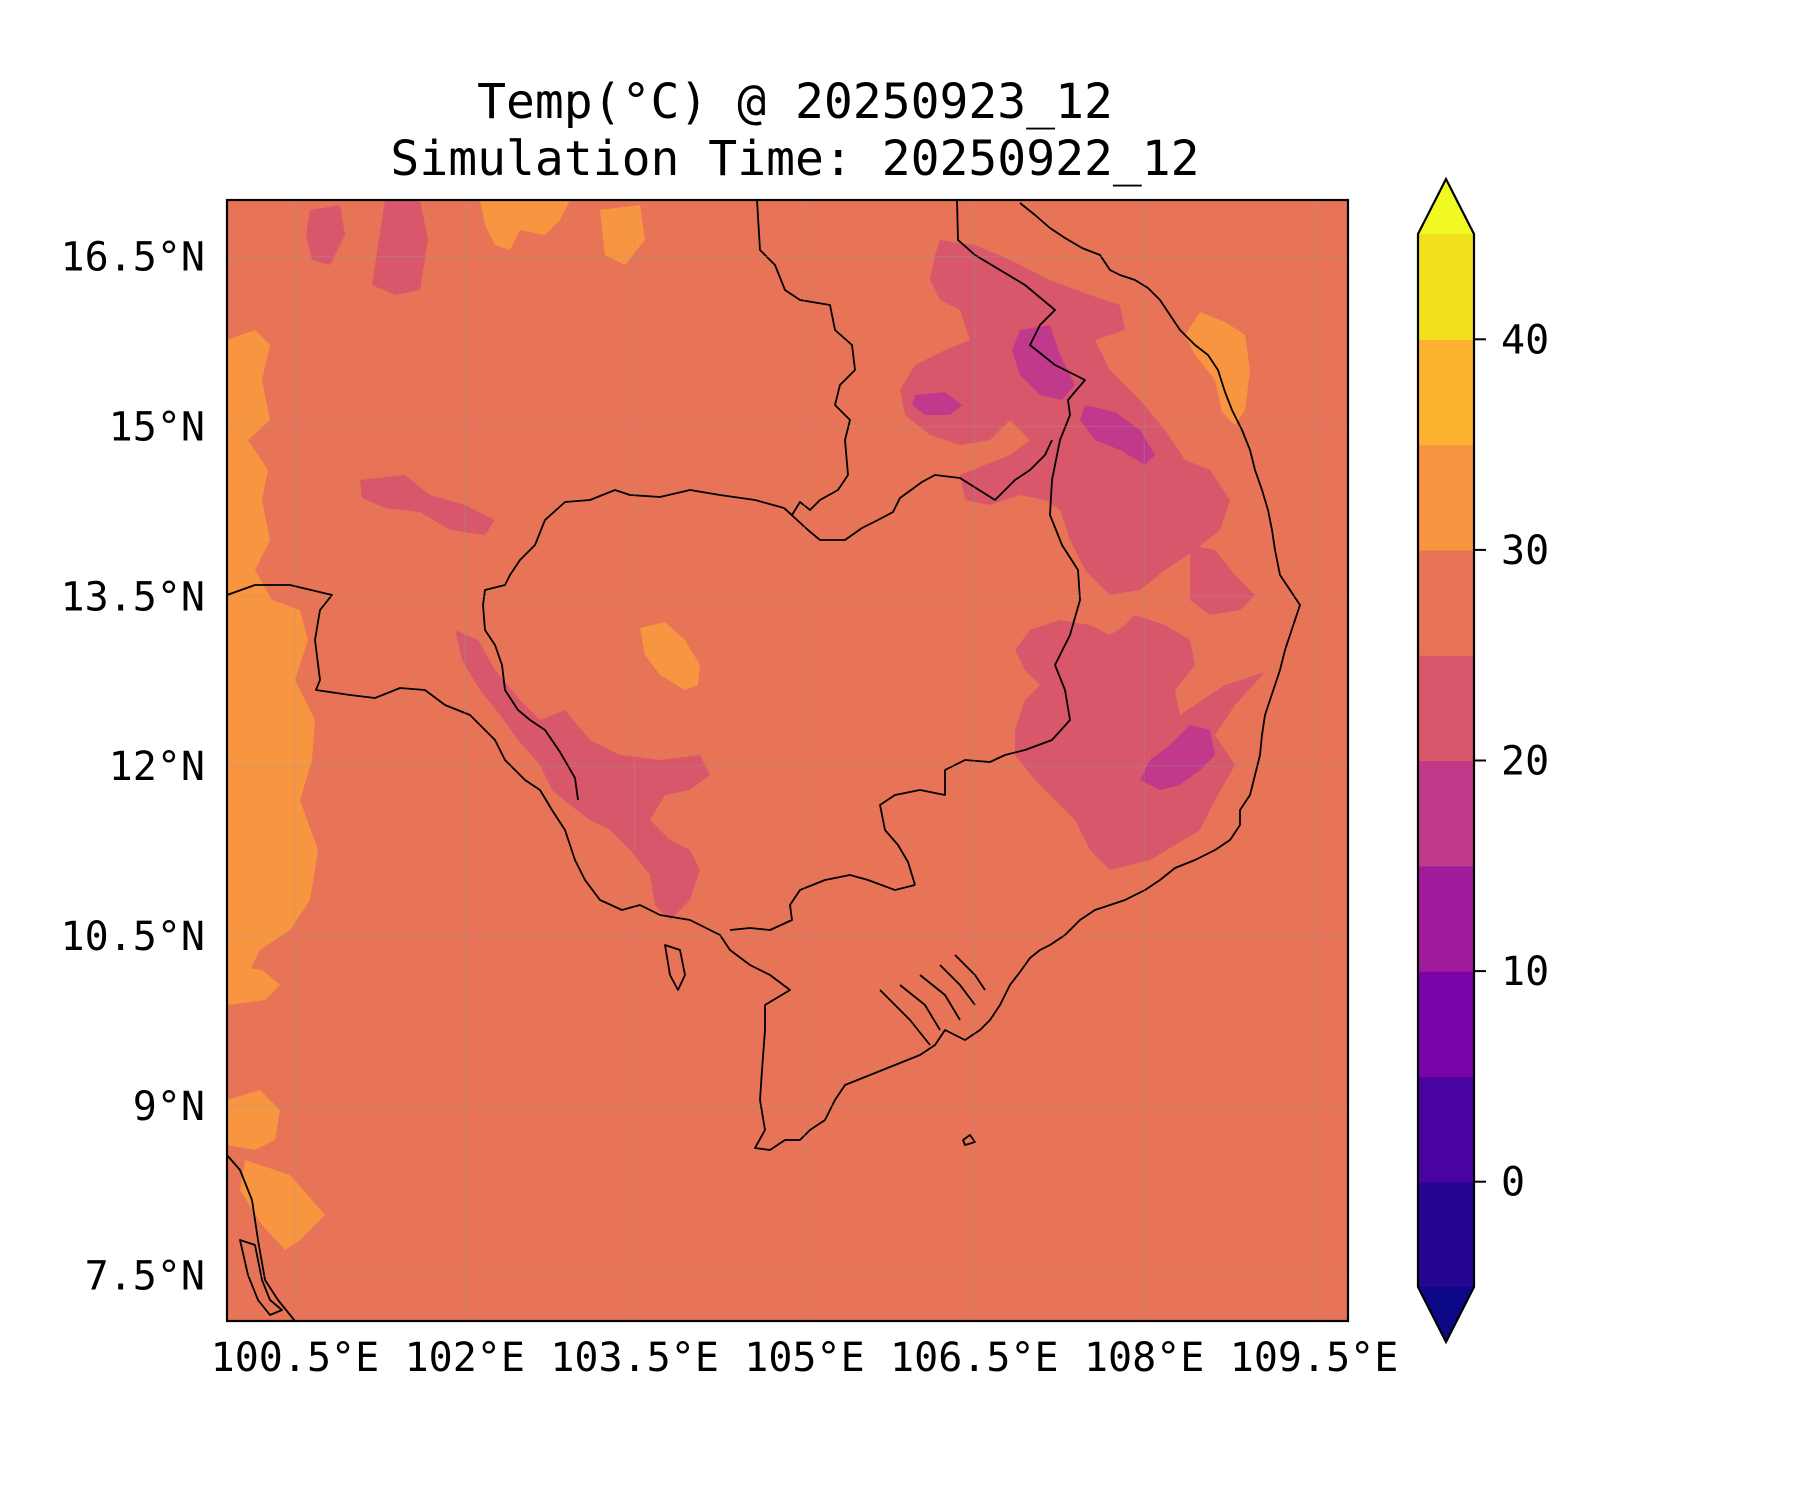 The image size is (1800, 1500). I want to click on contour-warm-north, so click(562, 232).